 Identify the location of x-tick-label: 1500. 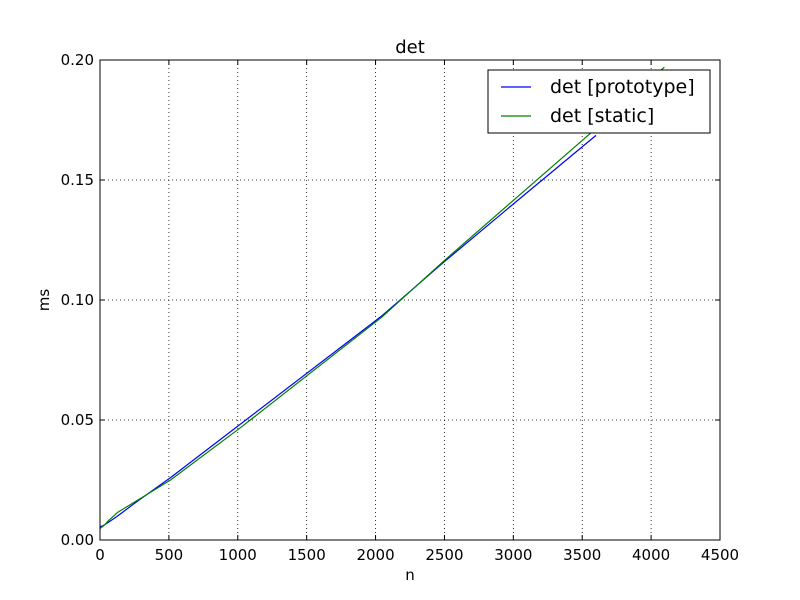
(307, 555).